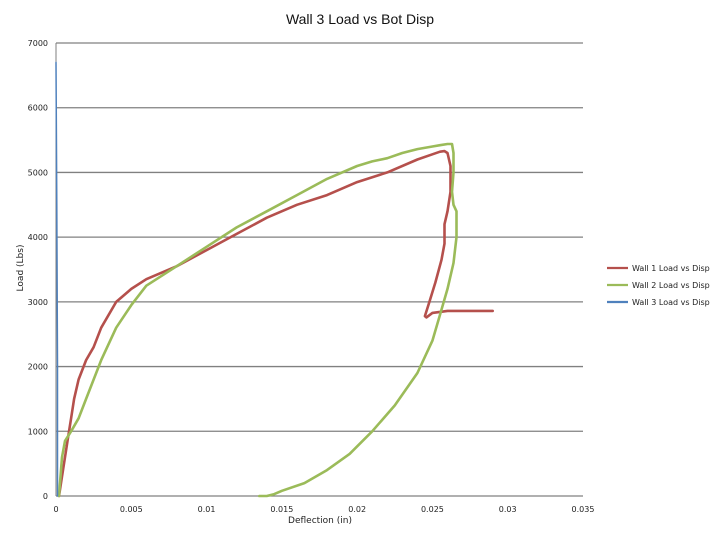 The image size is (720, 540). Describe the element at coordinates (671, 285) in the screenshot. I see `legend-label-2: Wall 2 Load vs Disp` at that location.